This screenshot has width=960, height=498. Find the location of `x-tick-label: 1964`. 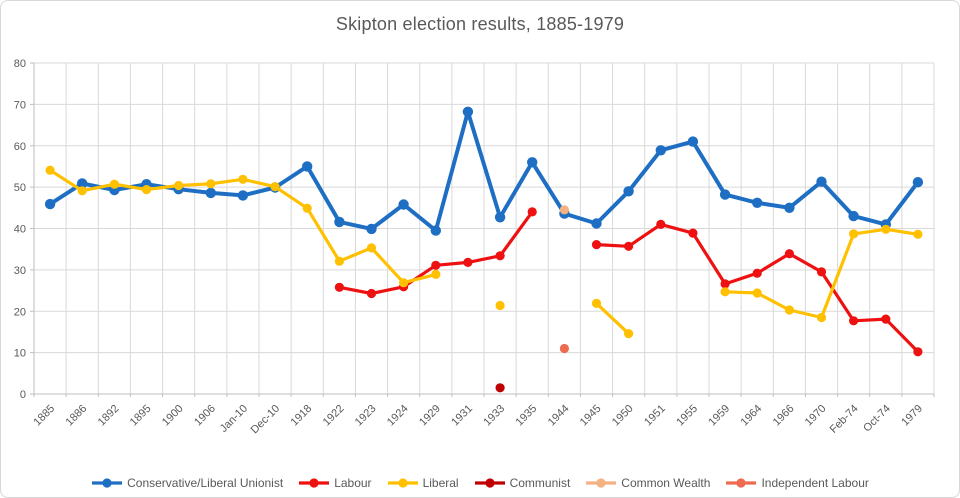

x-tick-label: 1964 is located at coordinates (752, 416).